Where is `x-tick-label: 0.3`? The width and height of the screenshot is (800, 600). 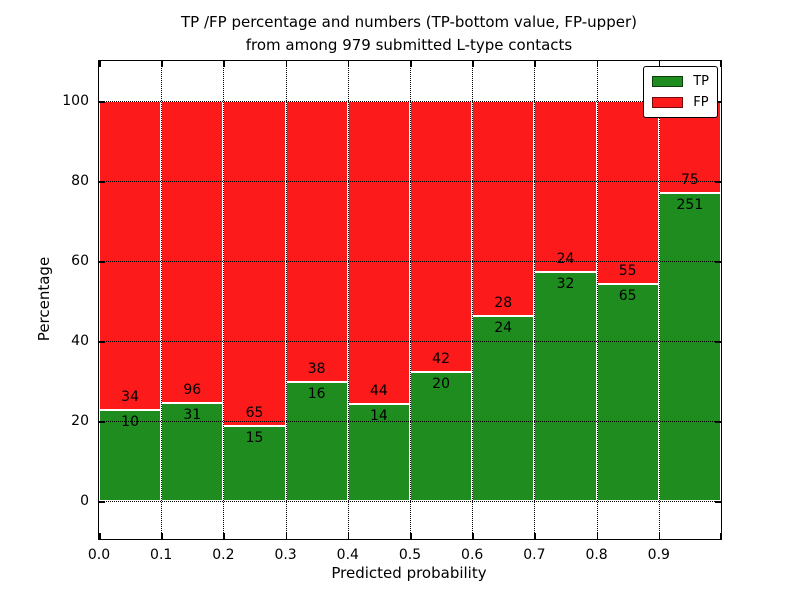
x-tick-label: 0.3 is located at coordinates (285, 555).